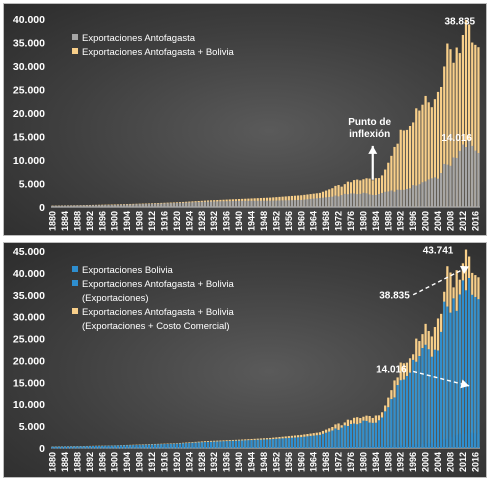 This screenshot has height=481, width=493. What do you see at coordinates (202, 221) in the screenshot?
I see `x-tick-label: 1928` at bounding box center [202, 221].